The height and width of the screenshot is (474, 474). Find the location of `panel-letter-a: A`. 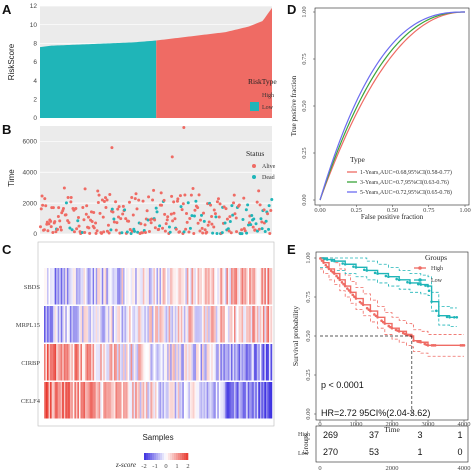

panel-letter-a: A is located at coordinates (7, 9).